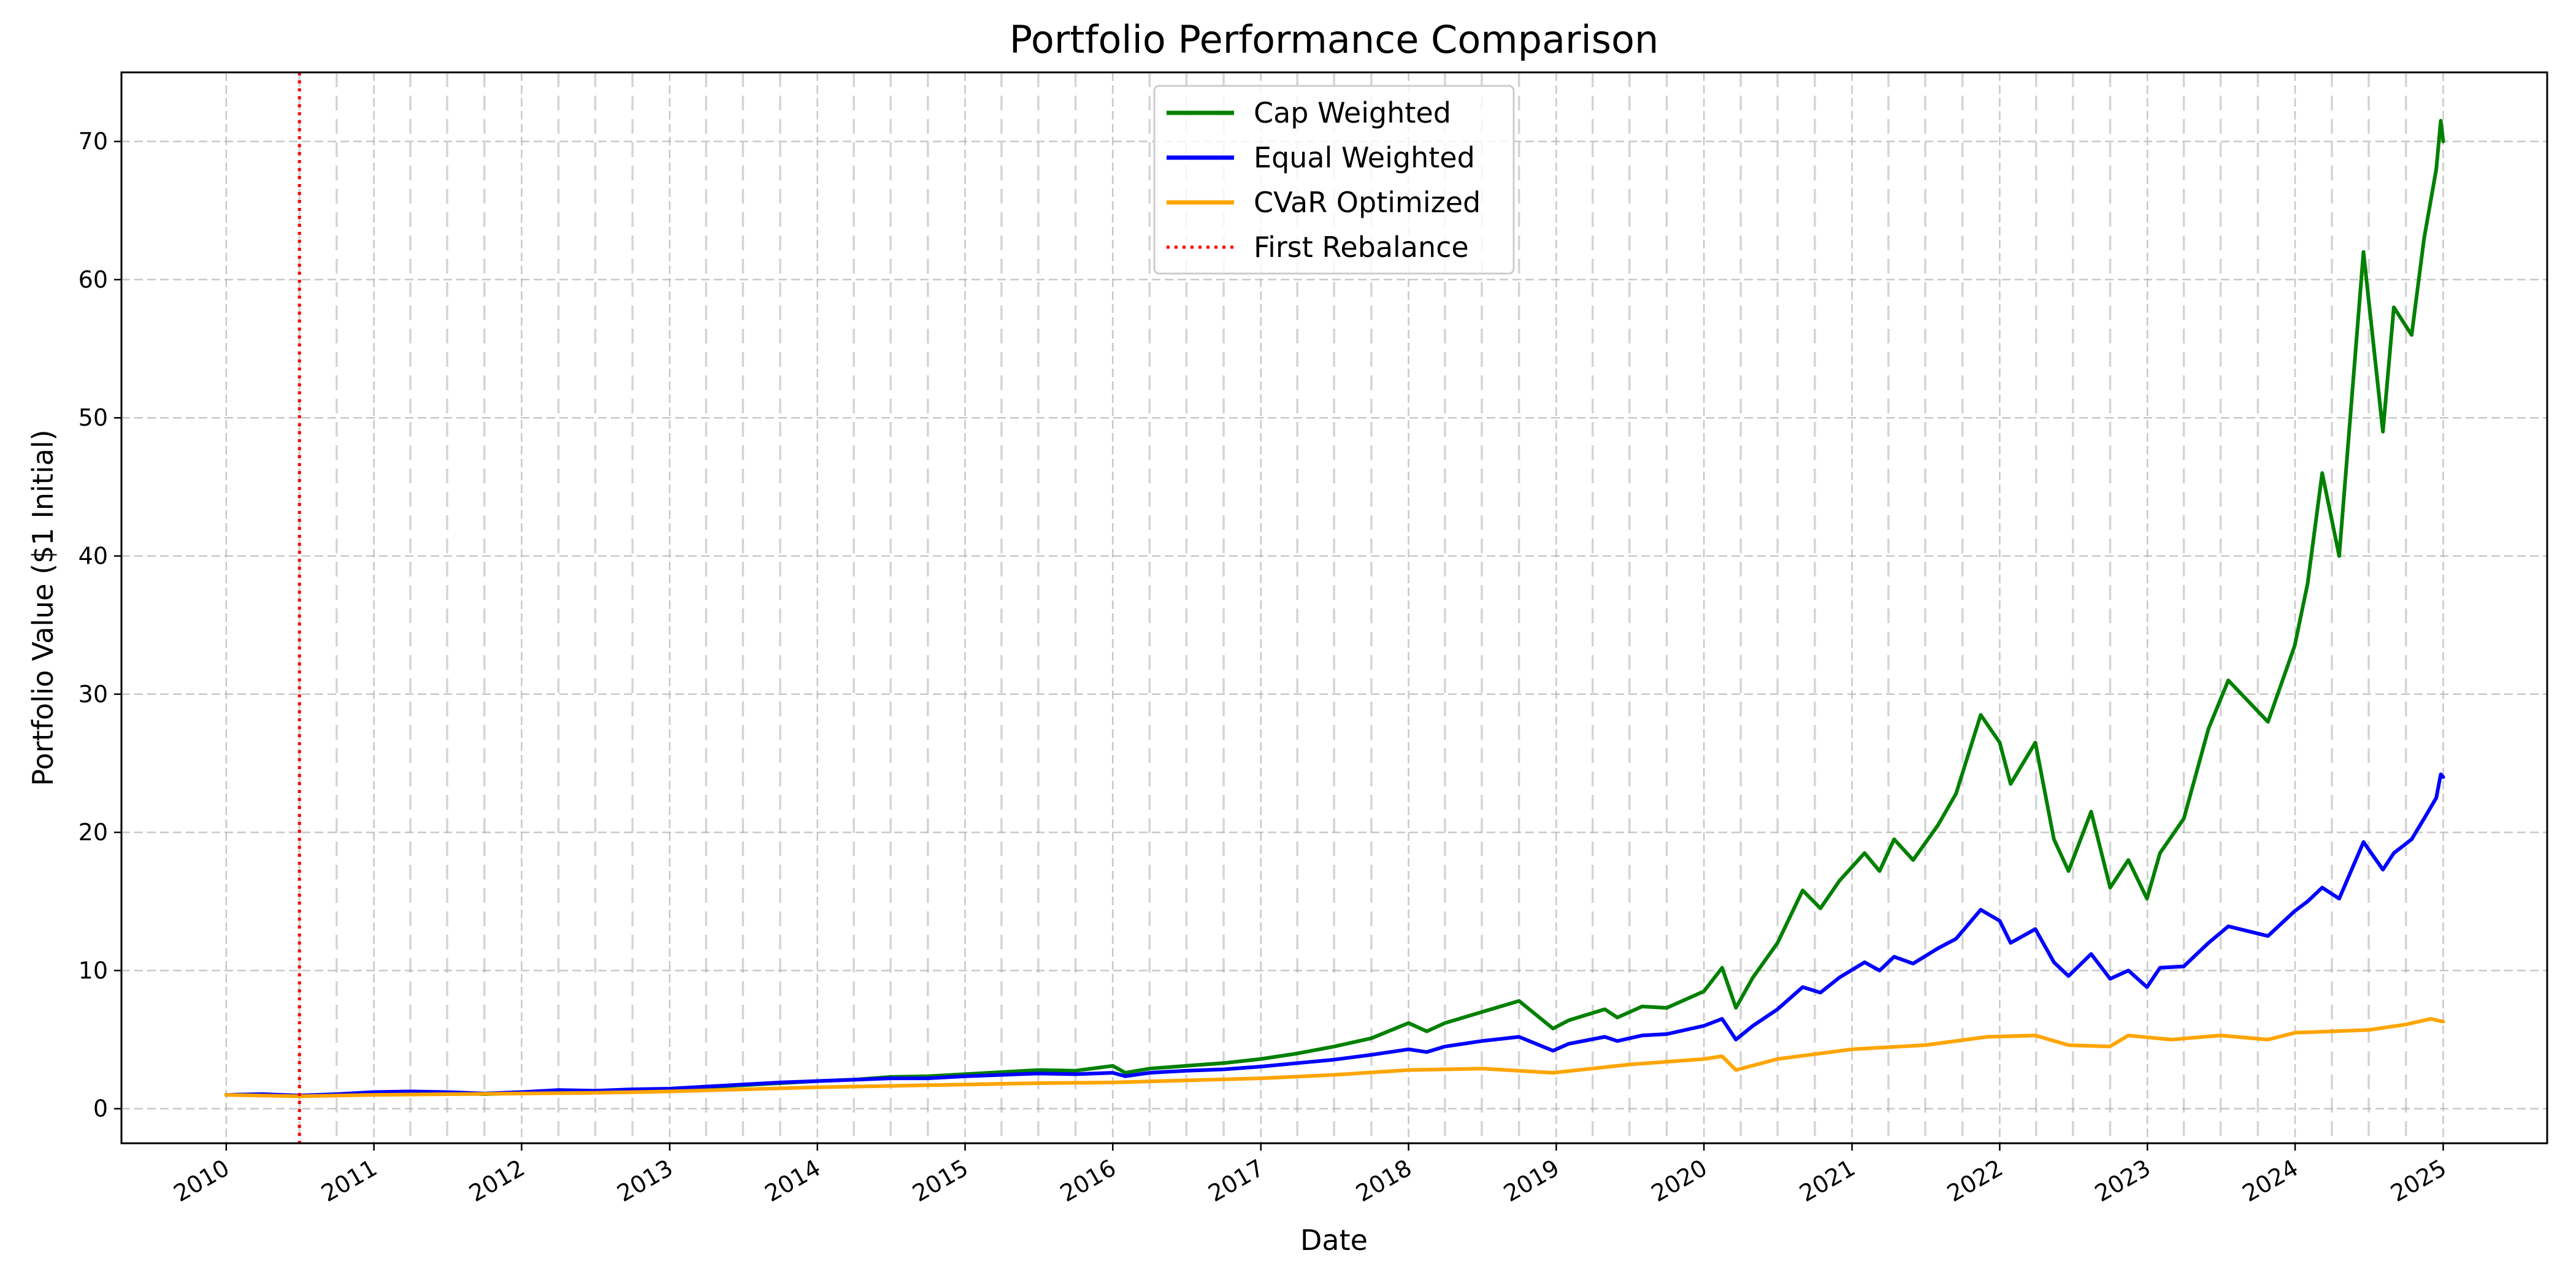  What do you see at coordinates (93, 832) in the screenshot?
I see `y-tick-label: 20` at bounding box center [93, 832].